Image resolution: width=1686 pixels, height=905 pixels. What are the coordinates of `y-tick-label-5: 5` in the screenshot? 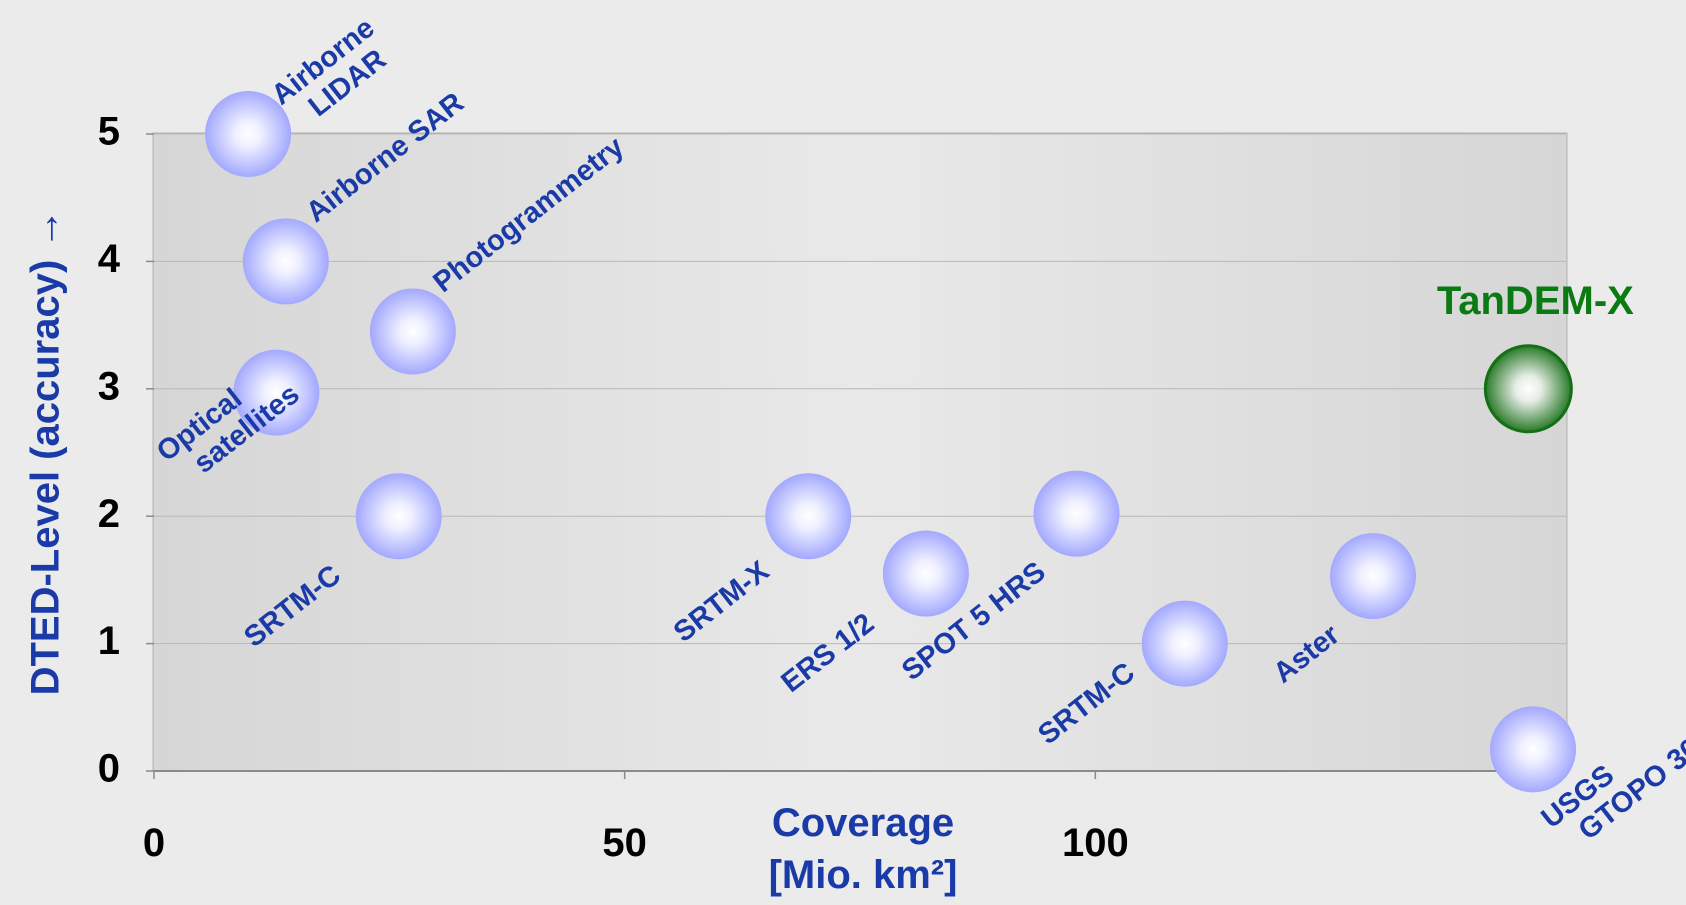 It's located at (109, 132).